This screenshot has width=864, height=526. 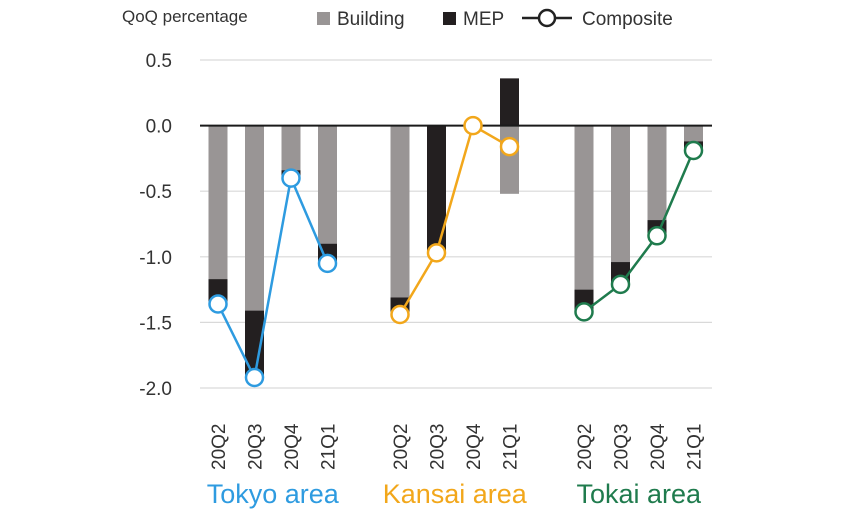 What do you see at coordinates (627, 19) in the screenshot?
I see `legend-label-composite: Composite` at bounding box center [627, 19].